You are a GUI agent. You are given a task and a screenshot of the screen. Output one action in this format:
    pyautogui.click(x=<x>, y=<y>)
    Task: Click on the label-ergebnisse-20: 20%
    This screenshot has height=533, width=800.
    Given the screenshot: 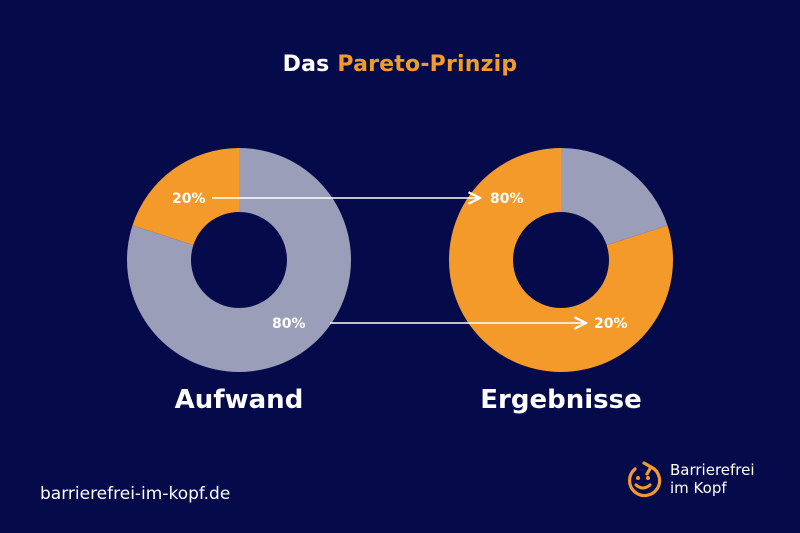 What is the action you would take?
    pyautogui.click(x=611, y=324)
    